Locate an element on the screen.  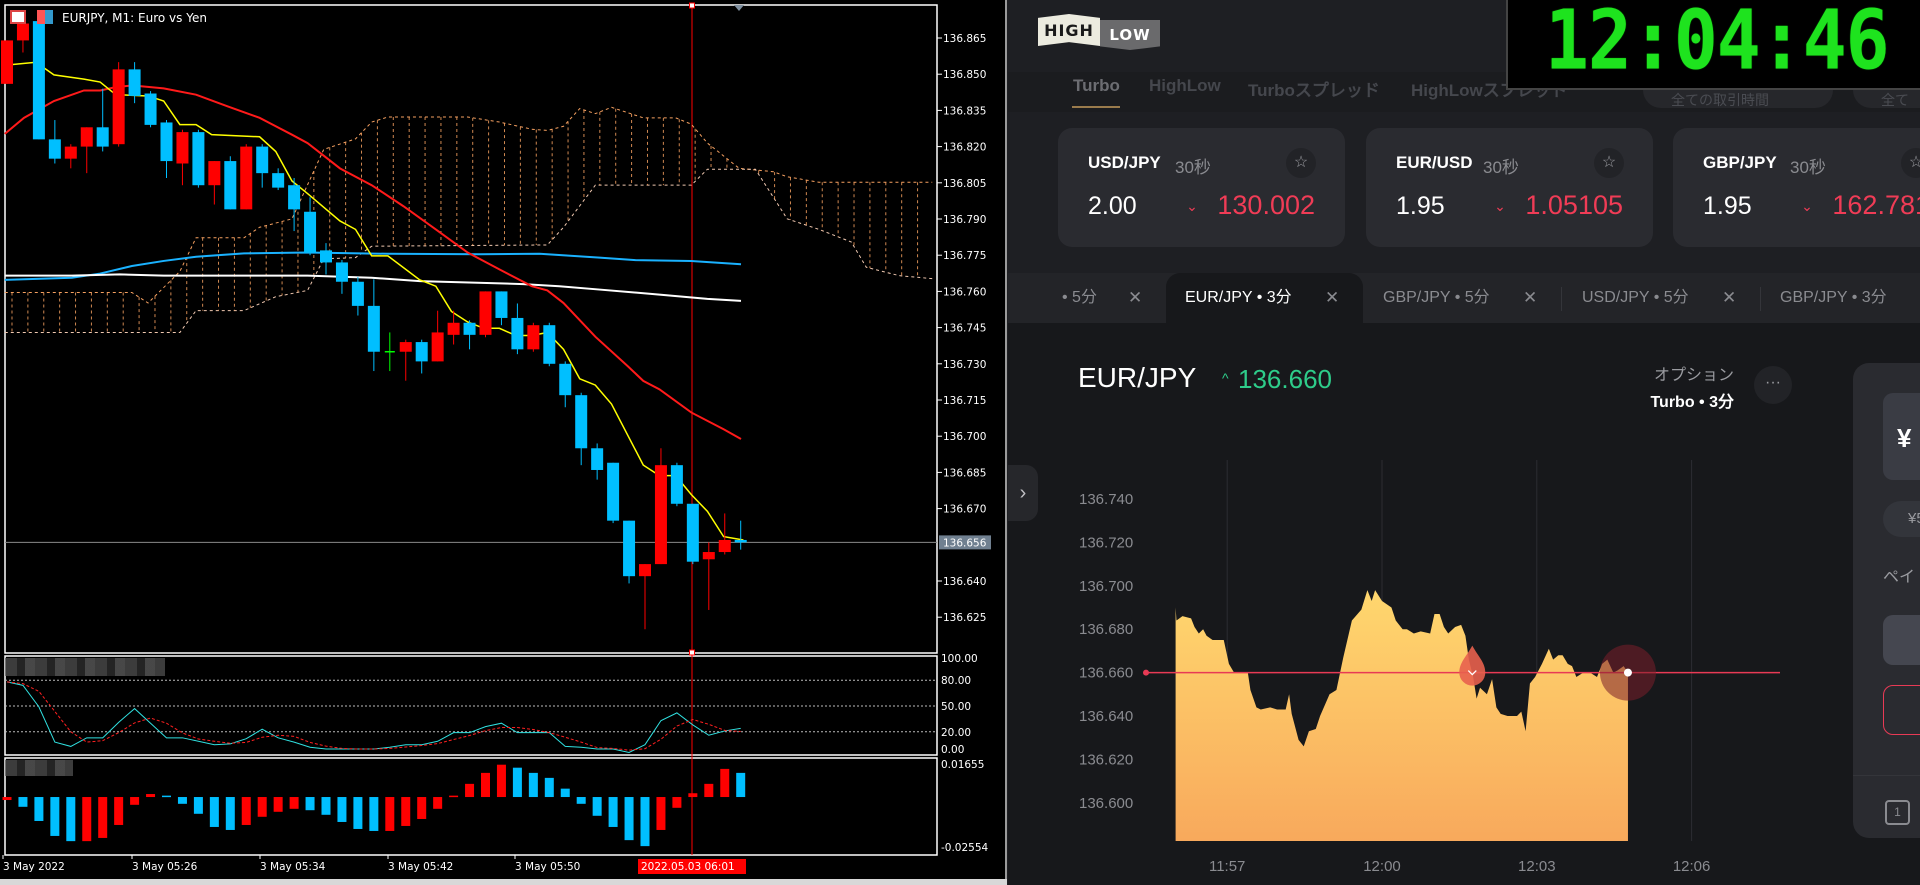
ichimoku-span-a is located at coordinates (468, 205).